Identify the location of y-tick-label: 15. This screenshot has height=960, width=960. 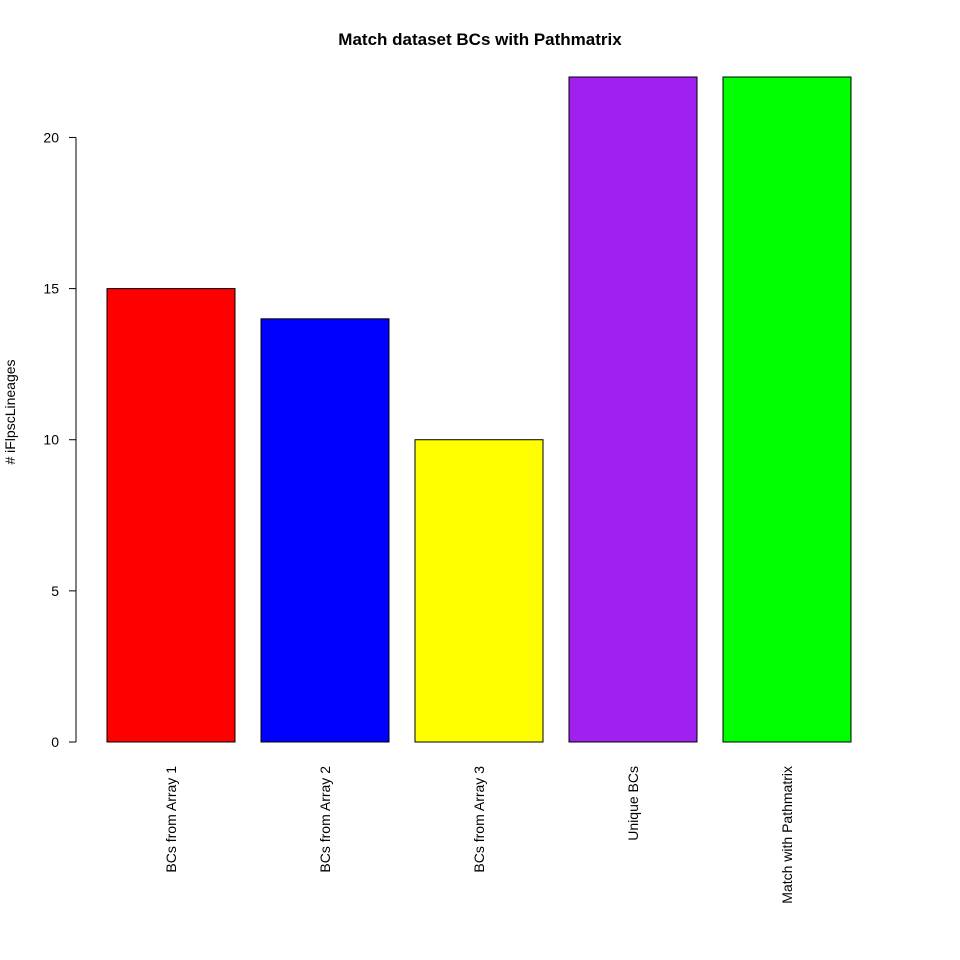
(51, 289).